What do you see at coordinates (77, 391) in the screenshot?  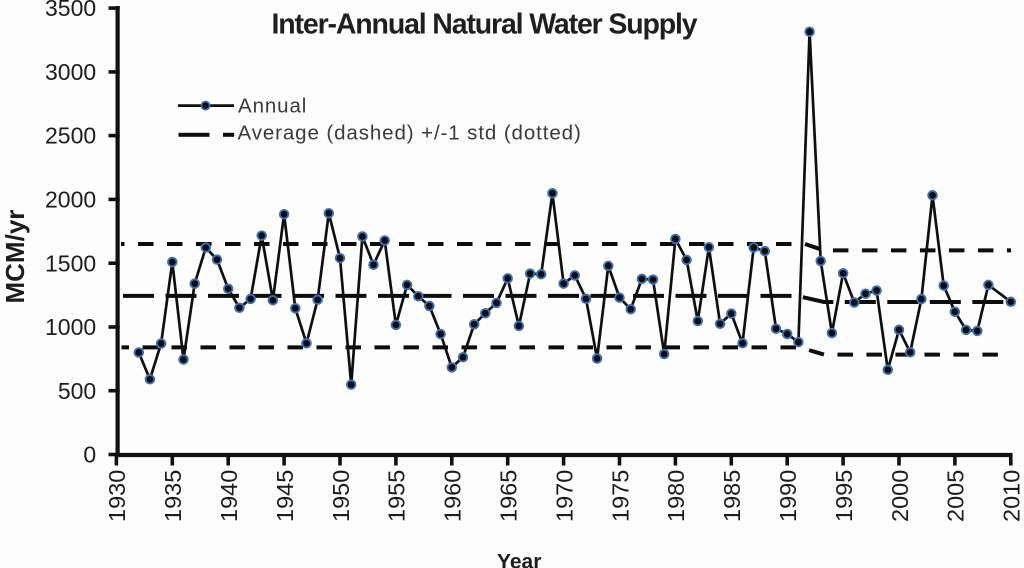 I see `svg-text: 500` at bounding box center [77, 391].